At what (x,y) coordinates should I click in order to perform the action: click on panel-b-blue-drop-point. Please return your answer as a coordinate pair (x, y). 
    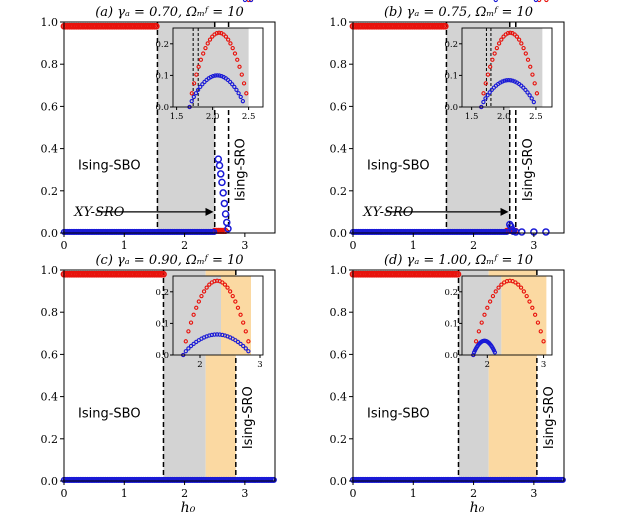
    Looking at the image, I should click on (522, 232).